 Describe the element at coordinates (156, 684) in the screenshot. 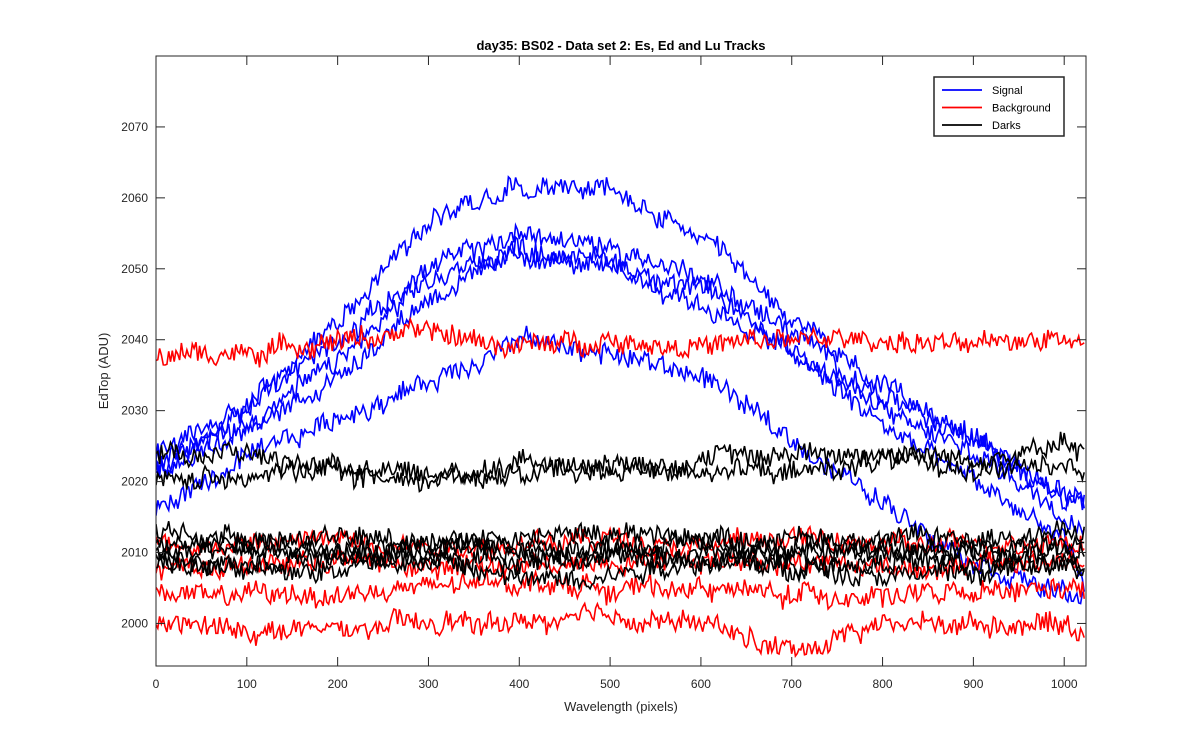

I see `x-tick-label: 0` at that location.